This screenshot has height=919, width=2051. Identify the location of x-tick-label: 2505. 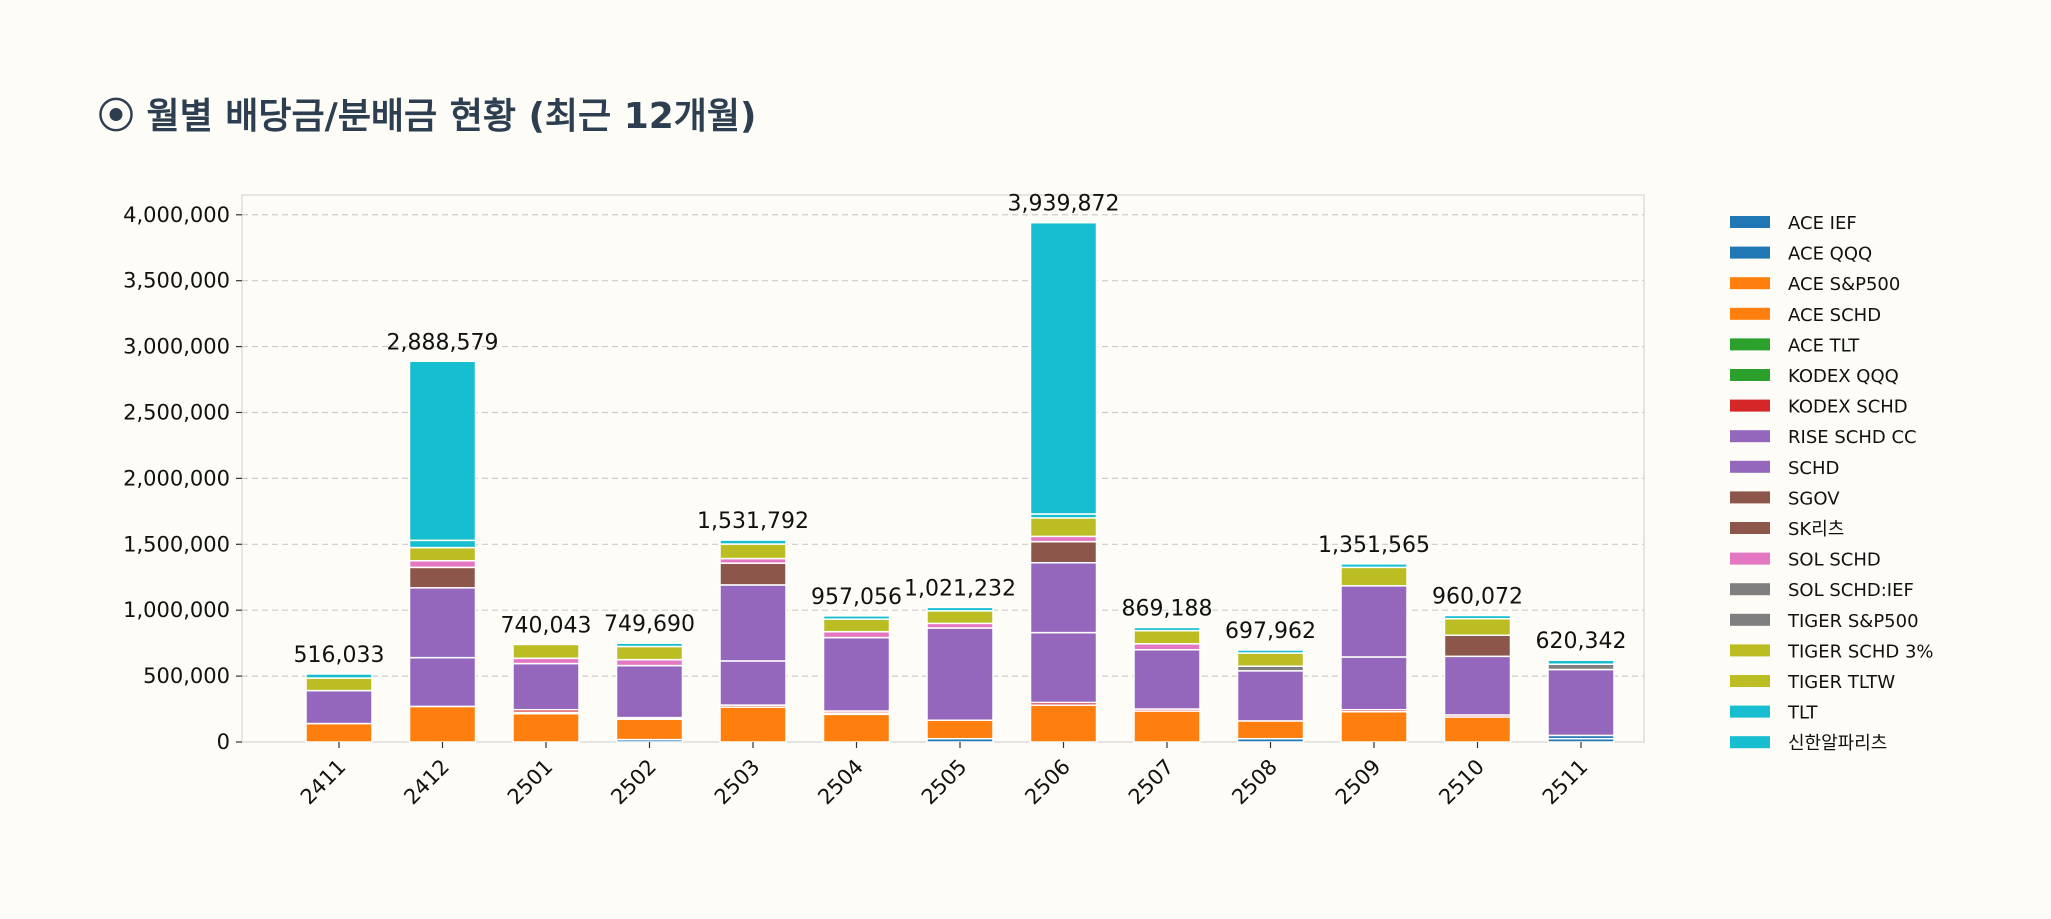
(944, 782).